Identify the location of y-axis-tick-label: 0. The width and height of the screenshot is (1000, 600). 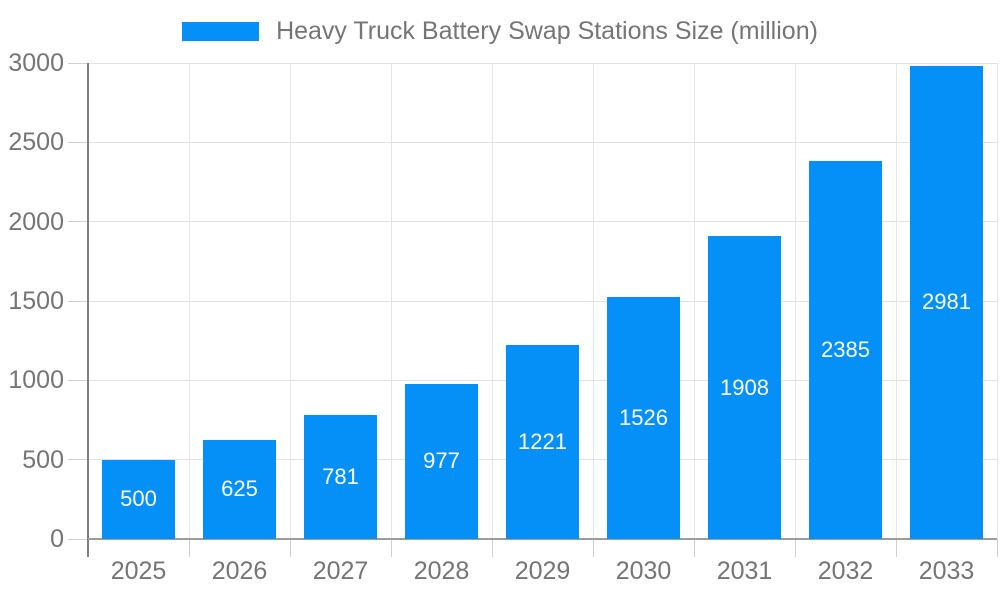
(57, 539).